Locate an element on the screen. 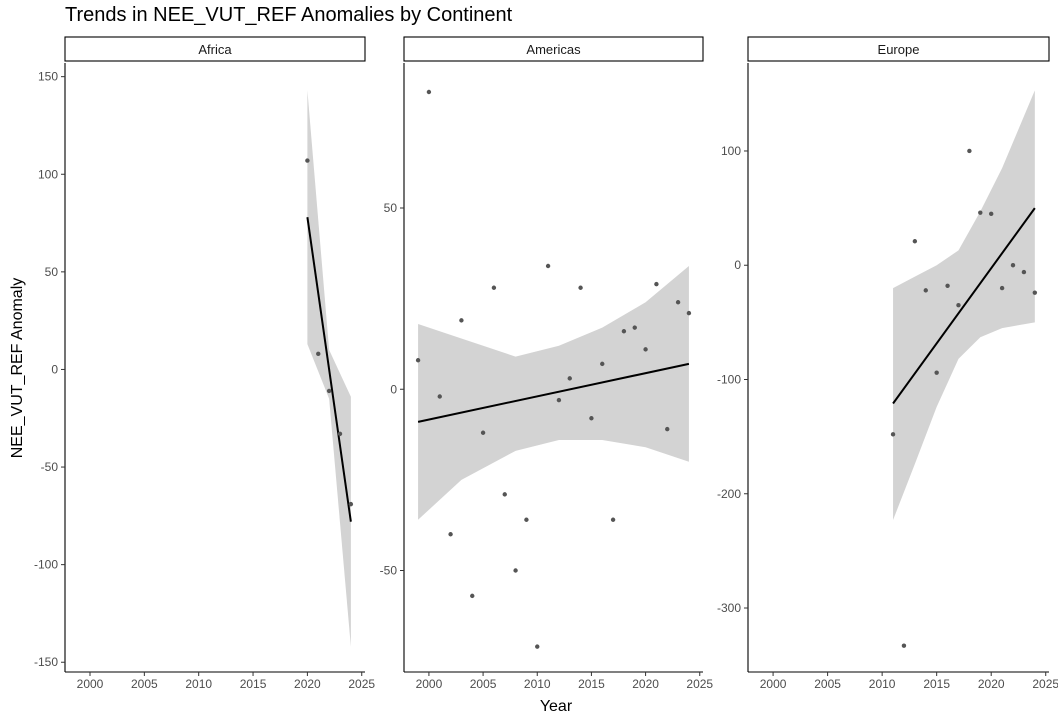 The width and height of the screenshot is (1058, 723). facet-strip-label: Americas is located at coordinates (553, 49).